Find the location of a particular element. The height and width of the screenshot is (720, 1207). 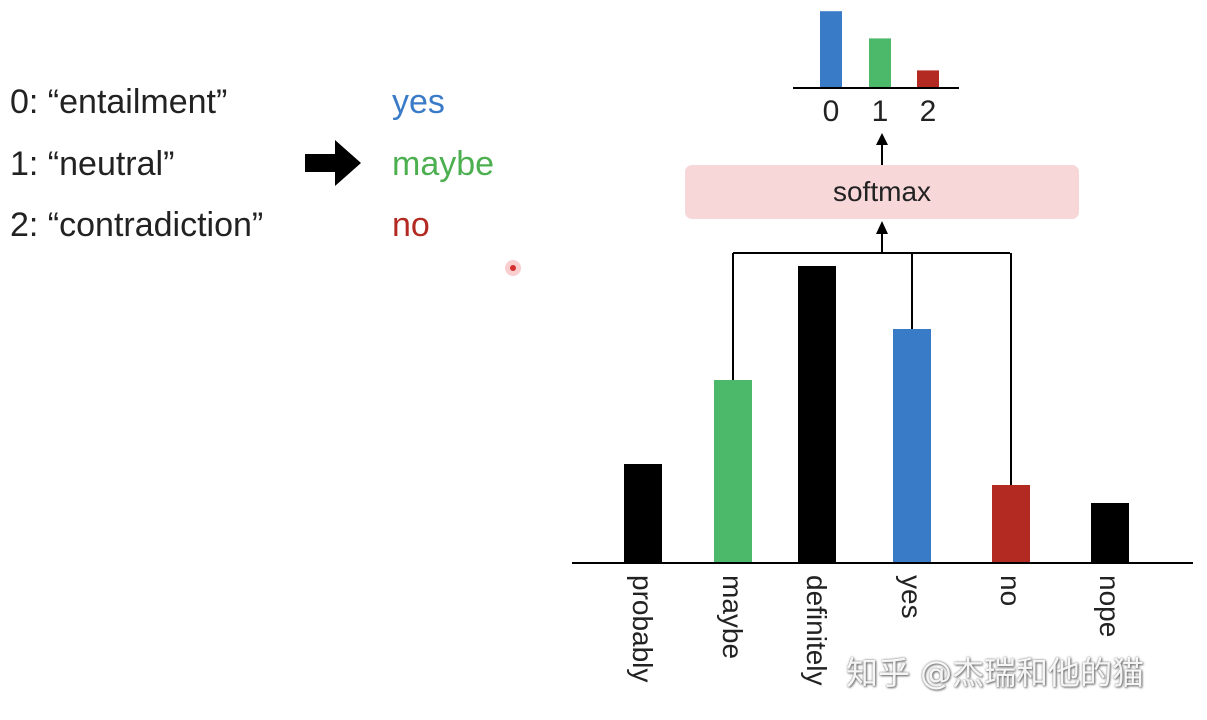

bar-definitely is located at coordinates (817, 414).